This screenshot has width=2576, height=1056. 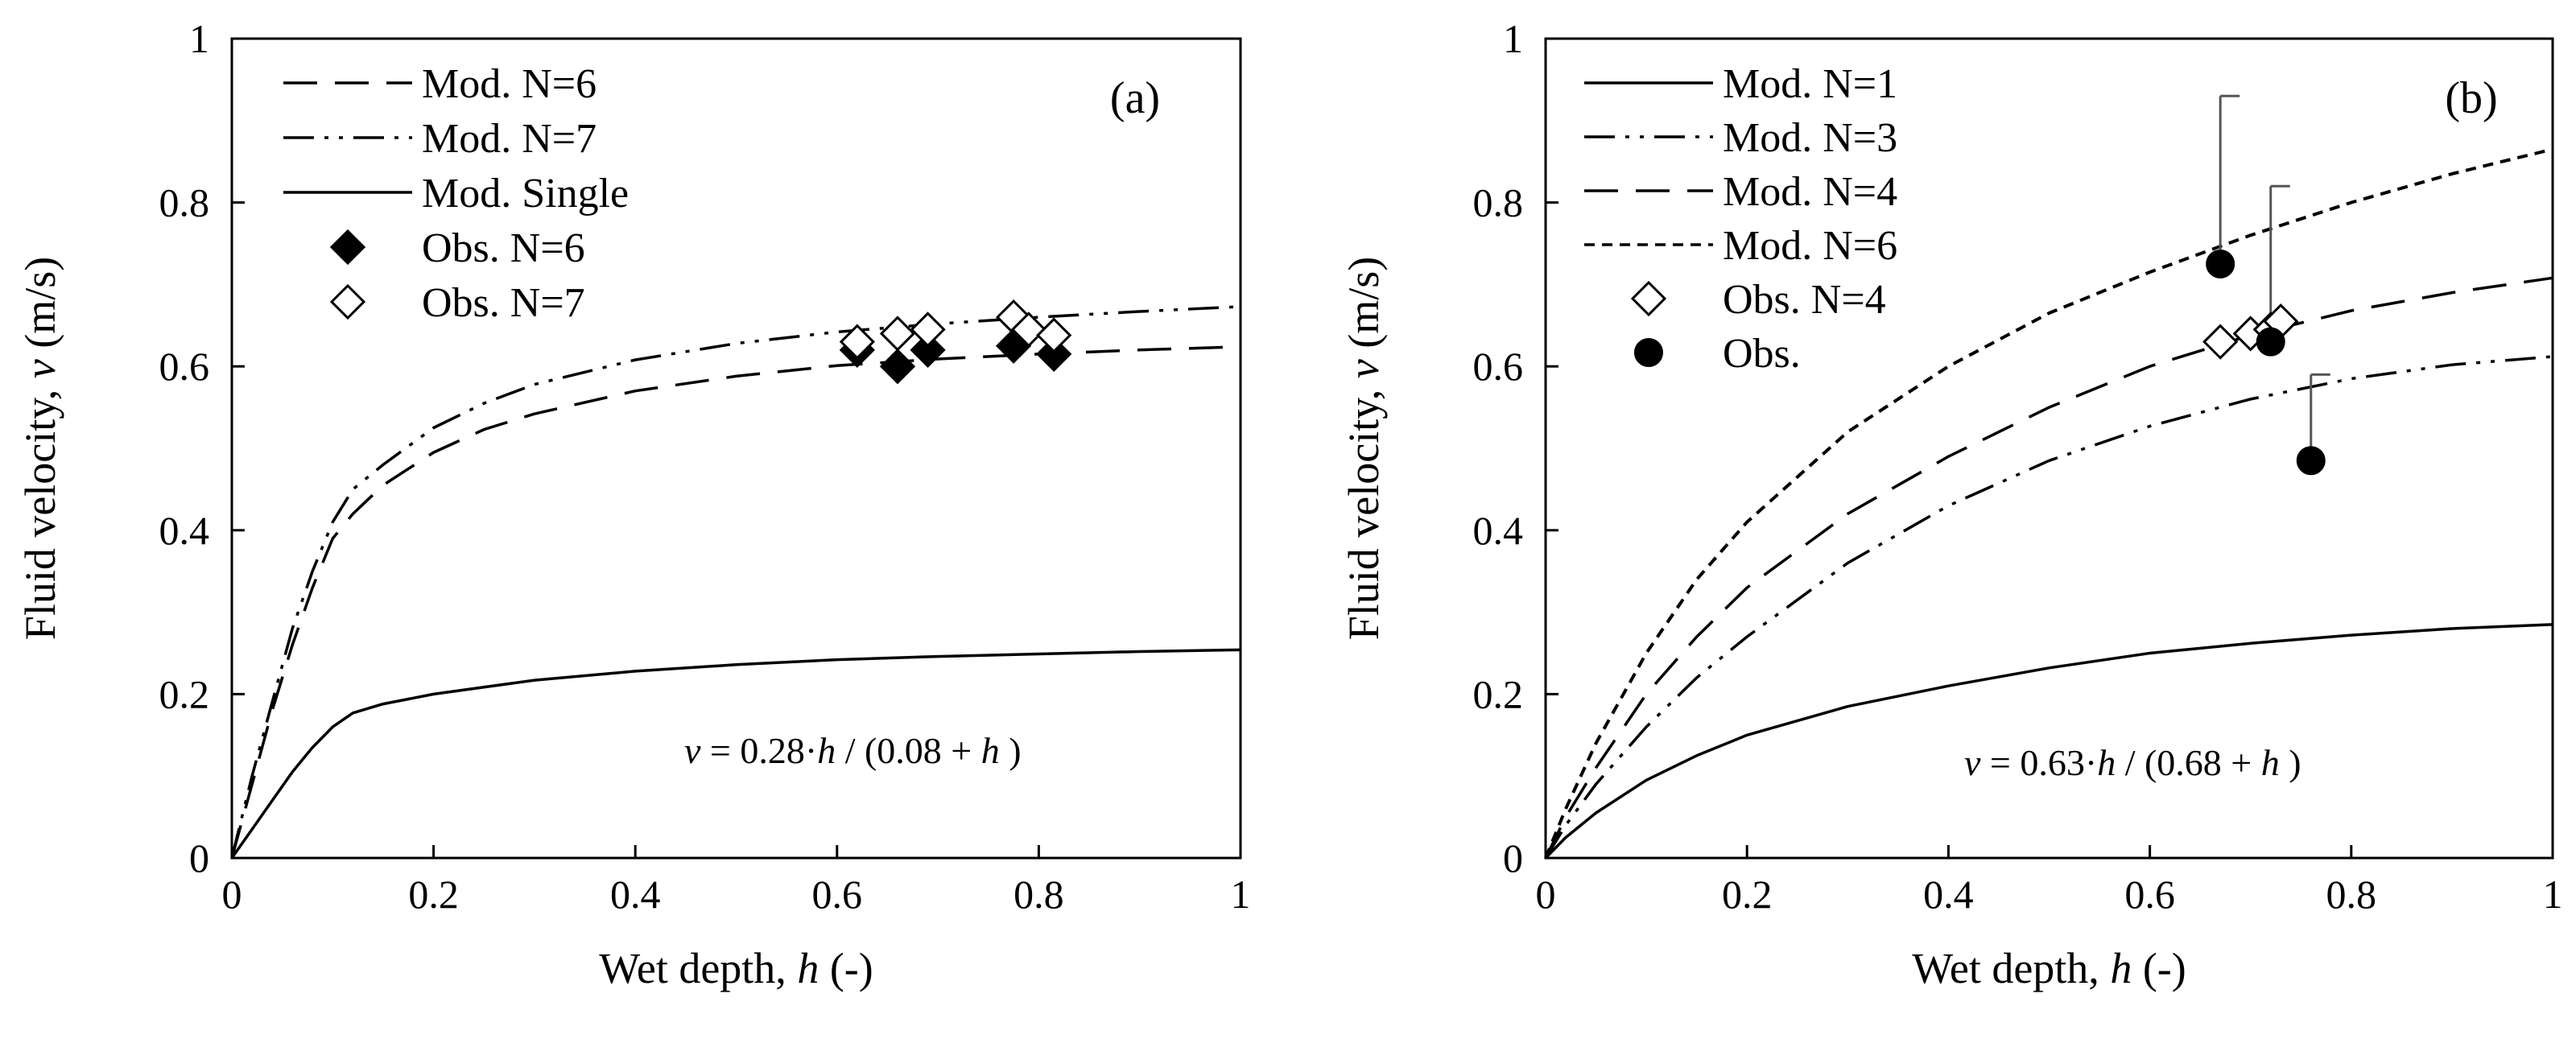 What do you see at coordinates (1810, 84) in the screenshot?
I see `legend-label: Mod. N=1` at bounding box center [1810, 84].